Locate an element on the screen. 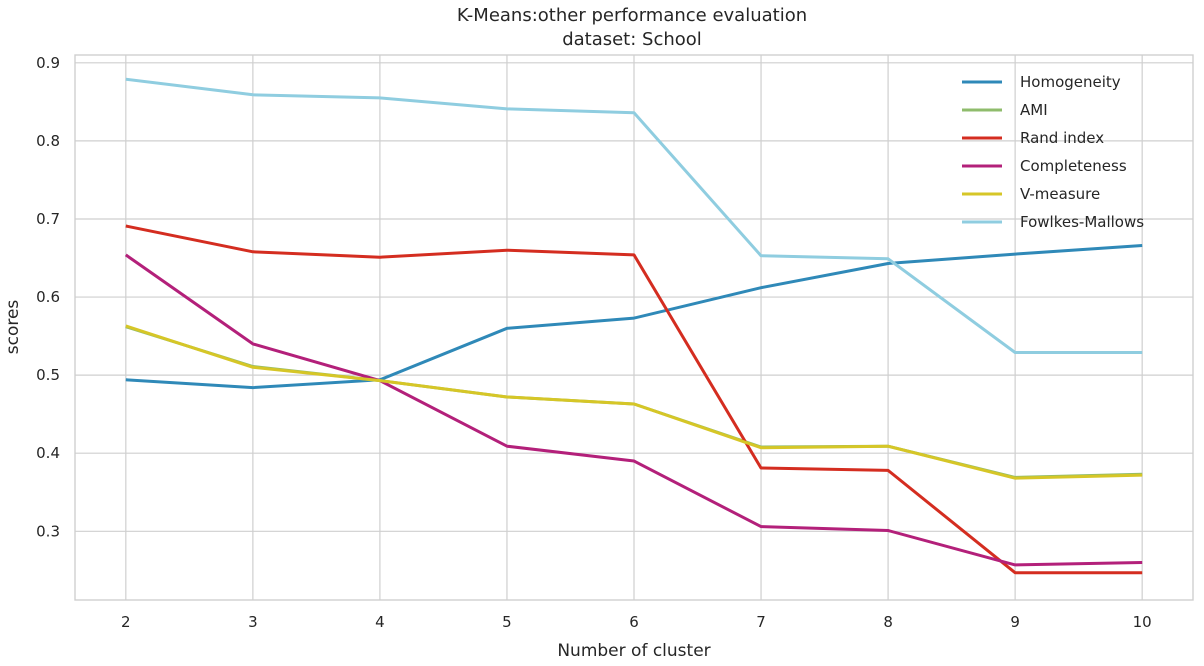 The image size is (1204, 666). y-tick-label: 0.8 is located at coordinates (48, 141).